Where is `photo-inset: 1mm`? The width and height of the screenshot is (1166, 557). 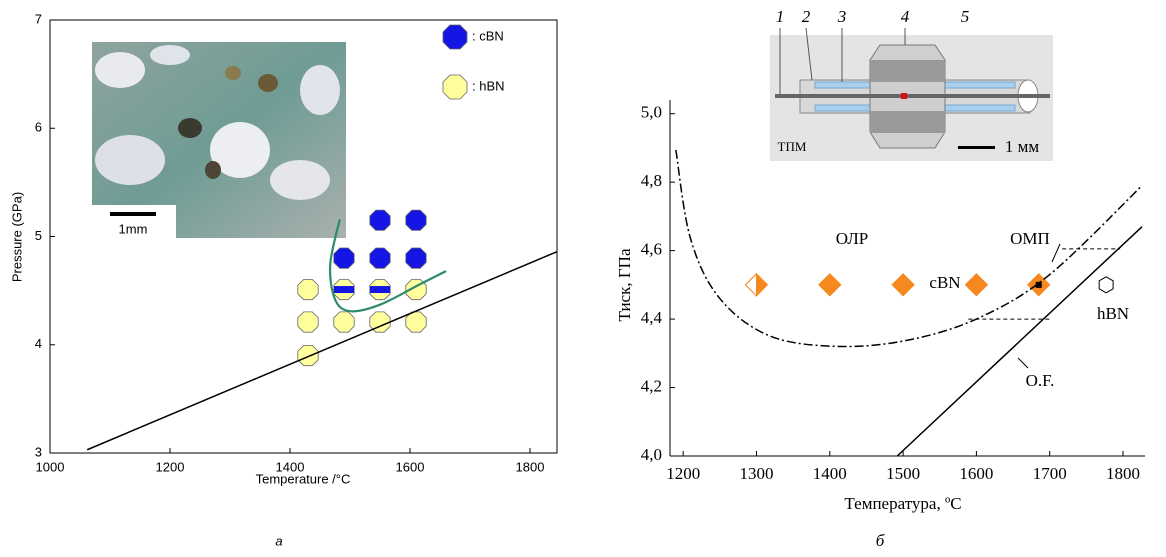
photo-inset: 1mm is located at coordinates (219, 140).